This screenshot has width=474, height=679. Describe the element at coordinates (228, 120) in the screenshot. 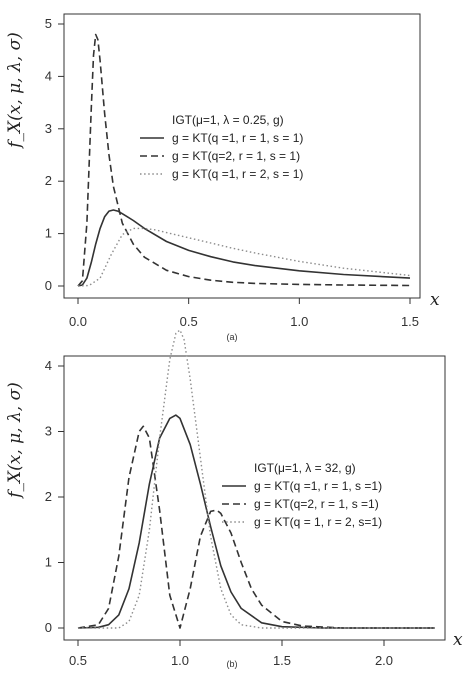

I see `legend-title: IGT(μ=1, λ = 0.25, g)` at that location.